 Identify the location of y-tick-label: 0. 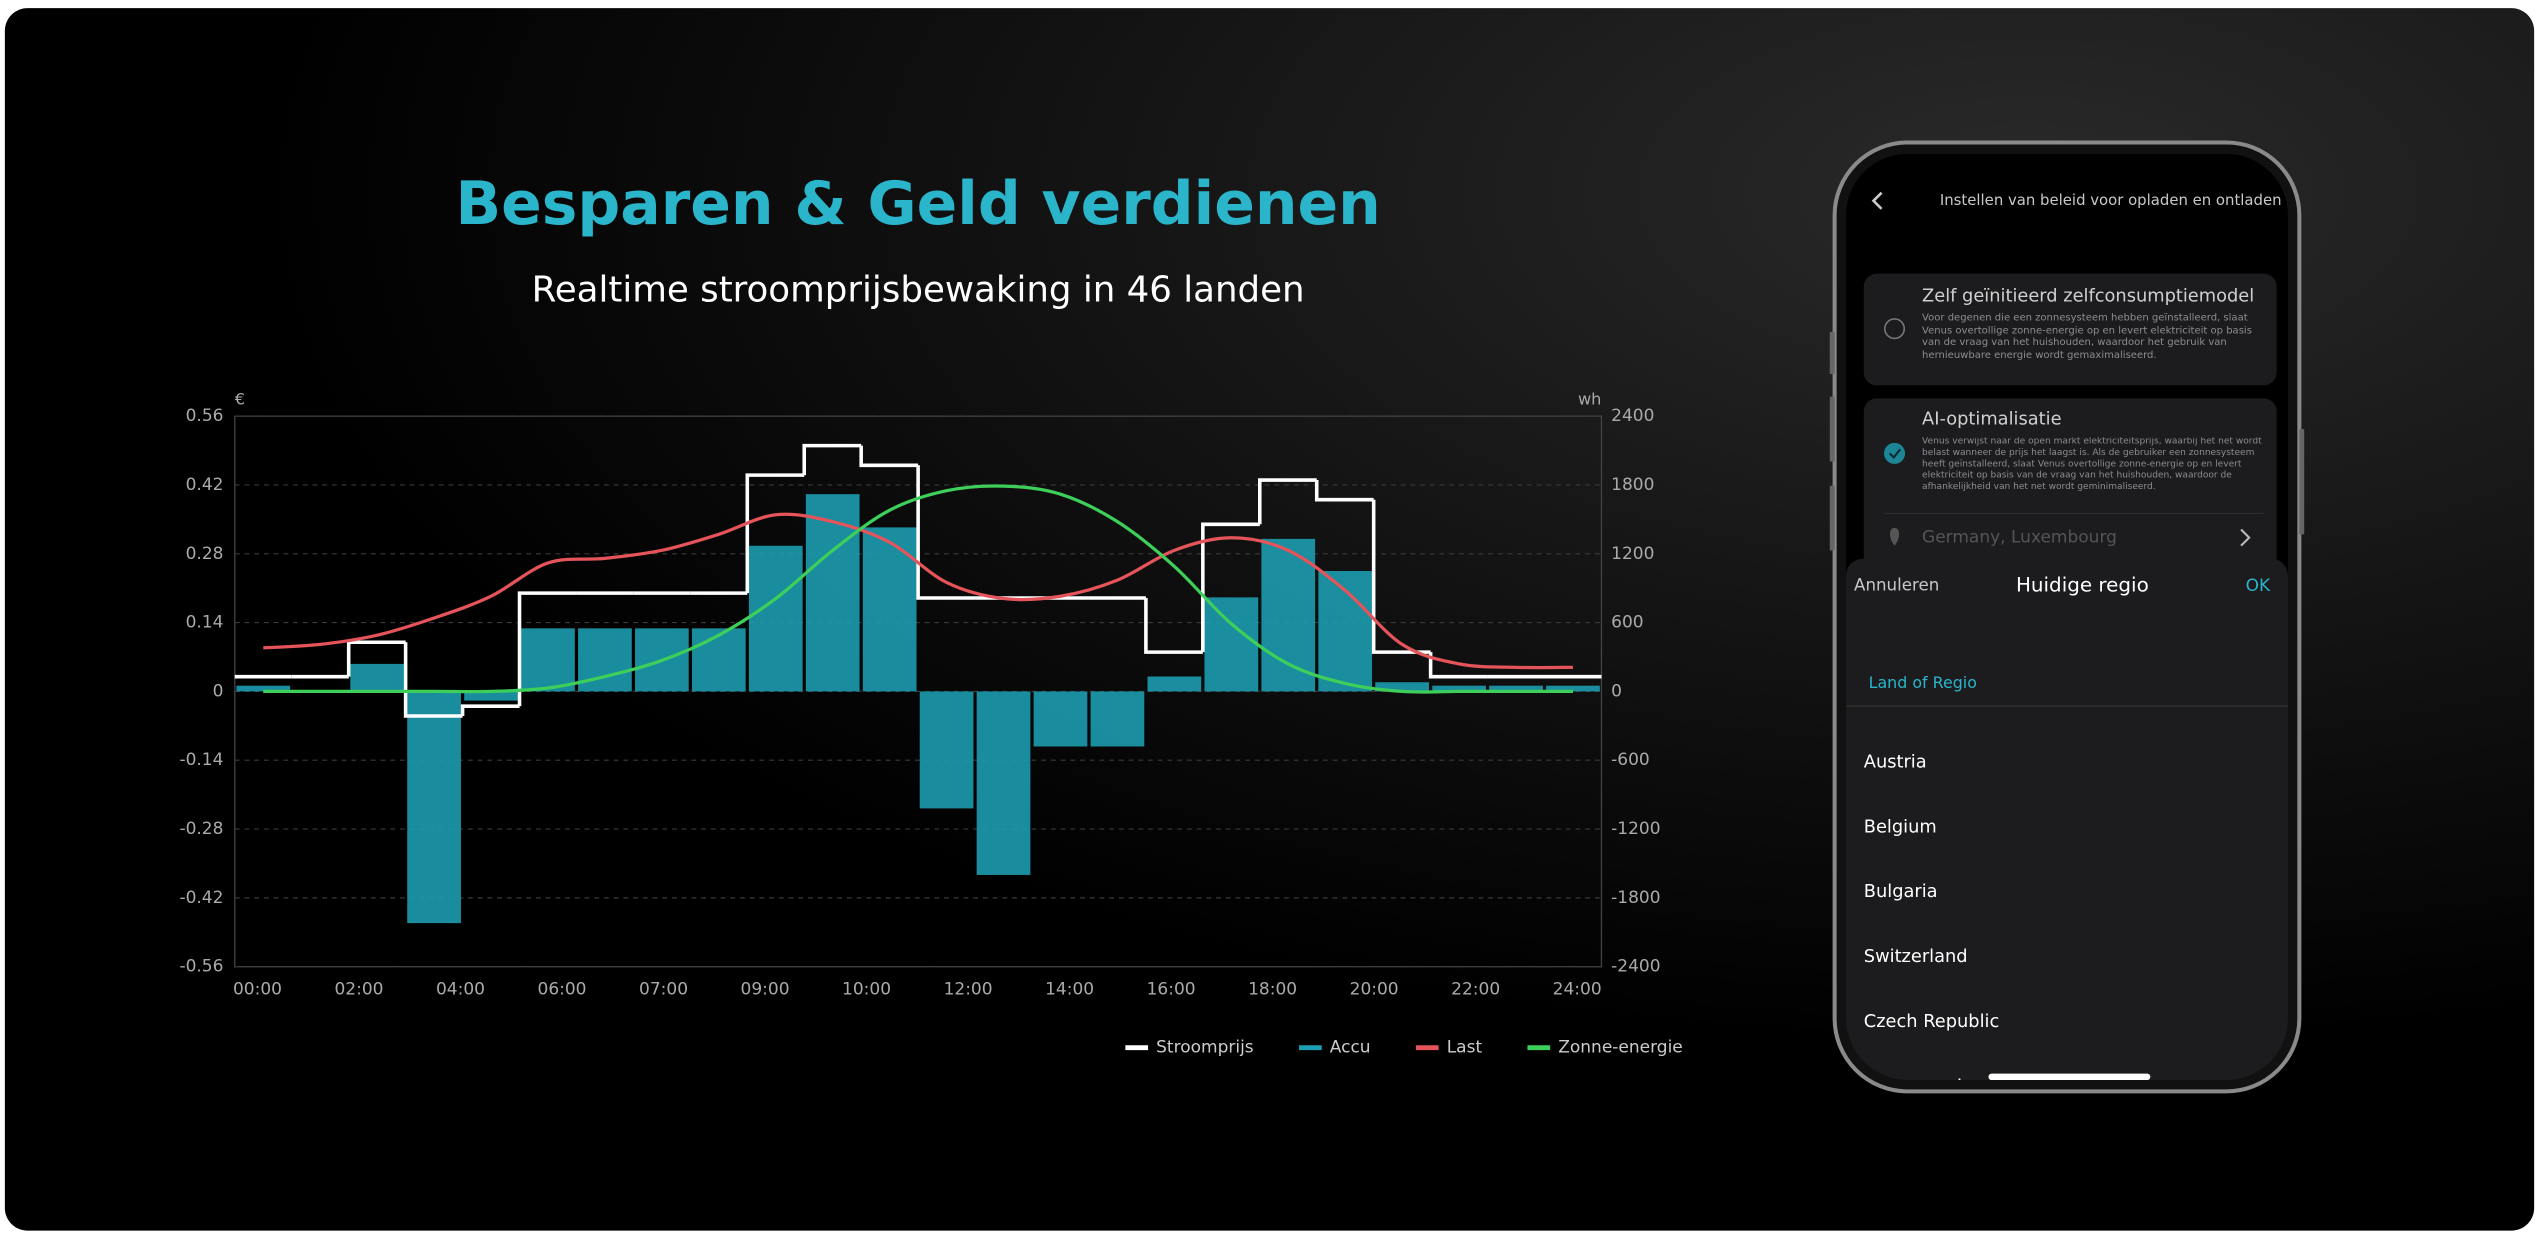
(218, 691).